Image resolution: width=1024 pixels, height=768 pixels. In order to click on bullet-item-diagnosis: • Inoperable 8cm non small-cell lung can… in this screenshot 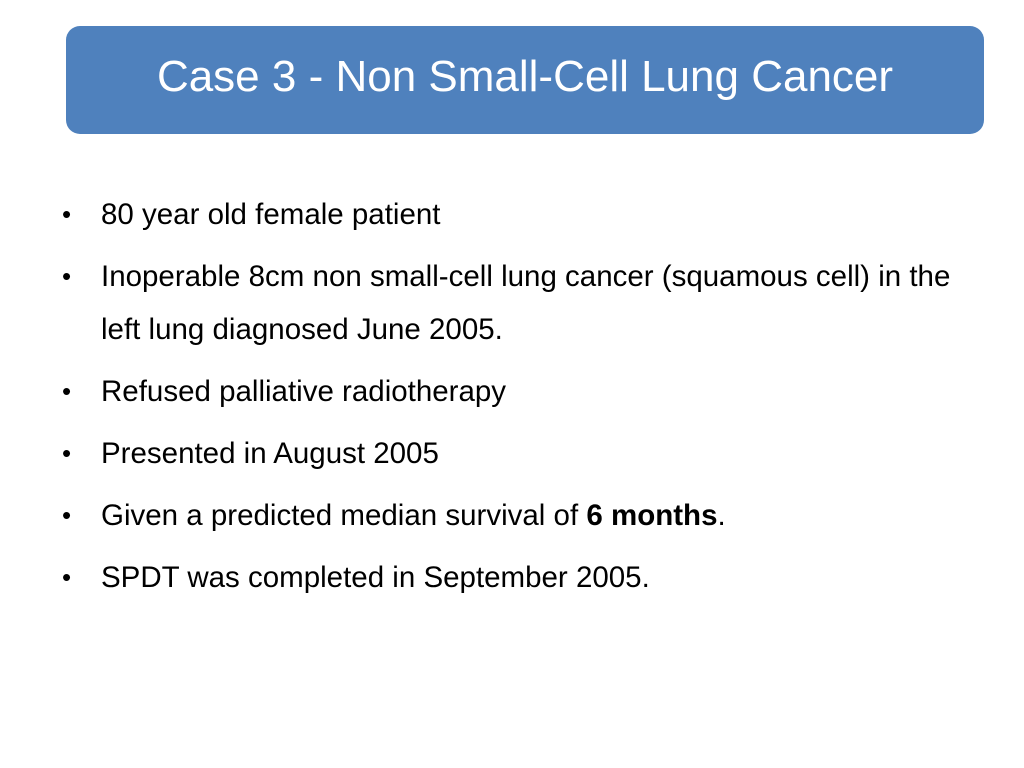, I will do `click(512, 303)`.